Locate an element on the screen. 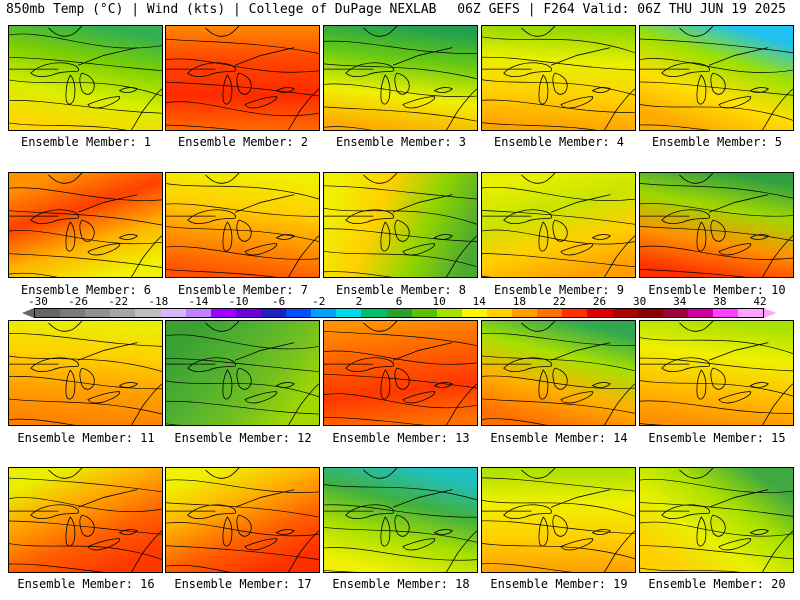 This screenshot has width=800, height=600. color-scale-tick-label: -30 is located at coordinates (38, 301).